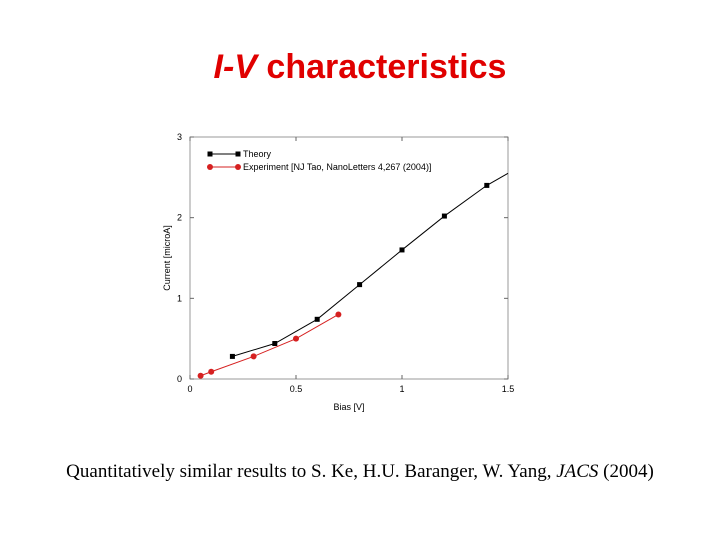 This screenshot has height=540, width=720. Describe the element at coordinates (296, 389) in the screenshot. I see `x-tick-label: 0.5` at that location.